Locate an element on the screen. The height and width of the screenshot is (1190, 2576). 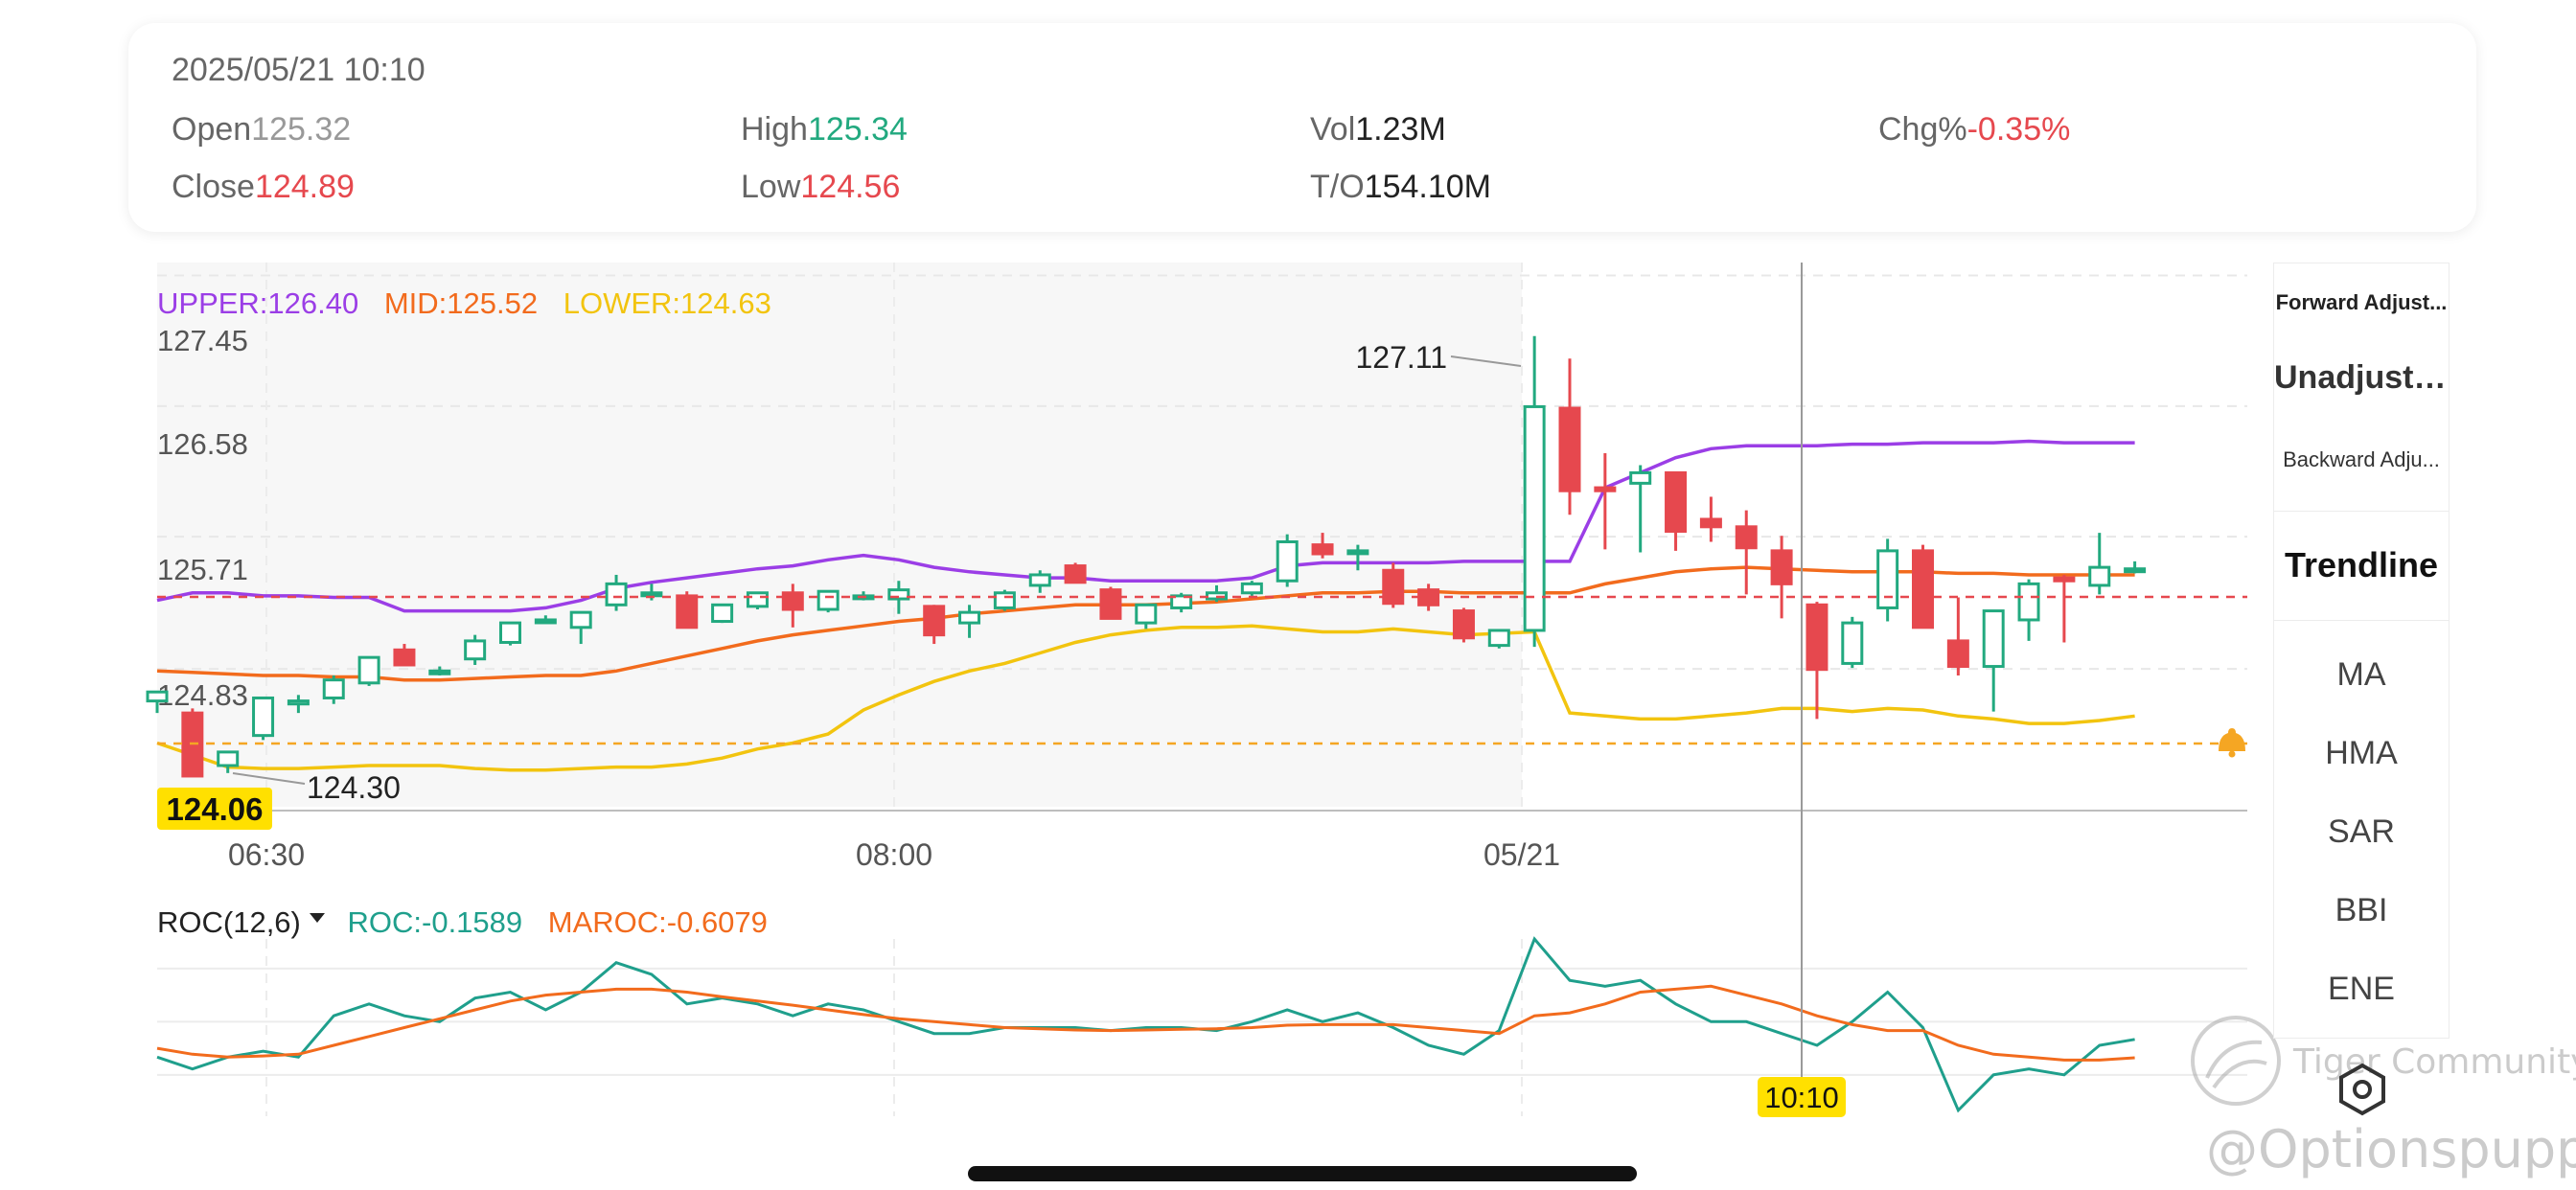
chart-settings-icon is located at coordinates (2362, 1090).